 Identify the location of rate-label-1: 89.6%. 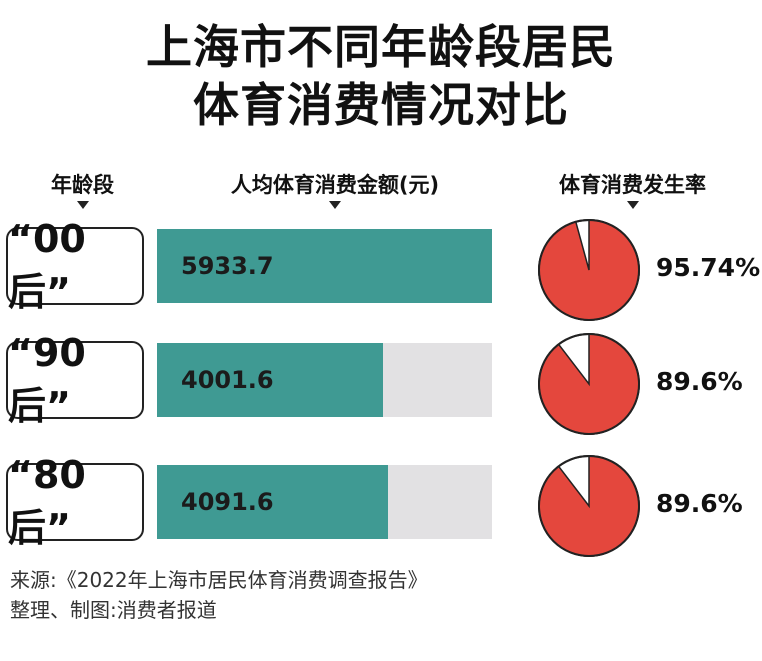
(699, 381).